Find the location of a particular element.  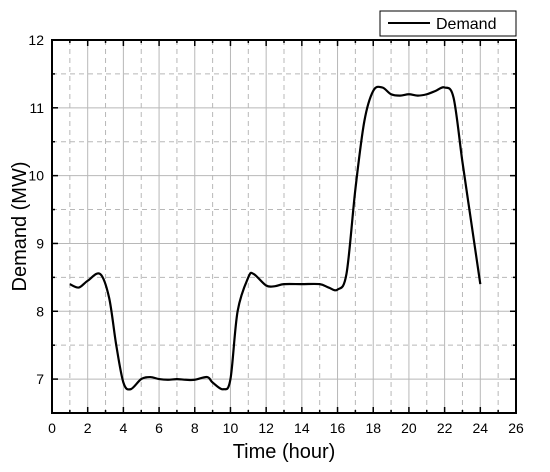

legend-label-demand: Demand is located at coordinates (466, 24).